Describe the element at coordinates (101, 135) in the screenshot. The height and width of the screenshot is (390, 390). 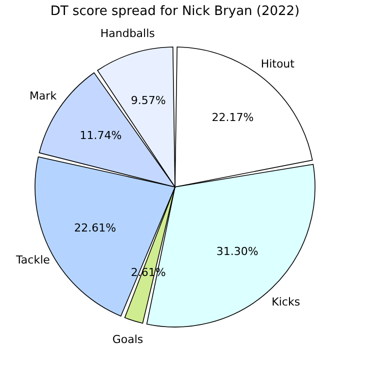
I see `data-label: 11.74%` at that location.